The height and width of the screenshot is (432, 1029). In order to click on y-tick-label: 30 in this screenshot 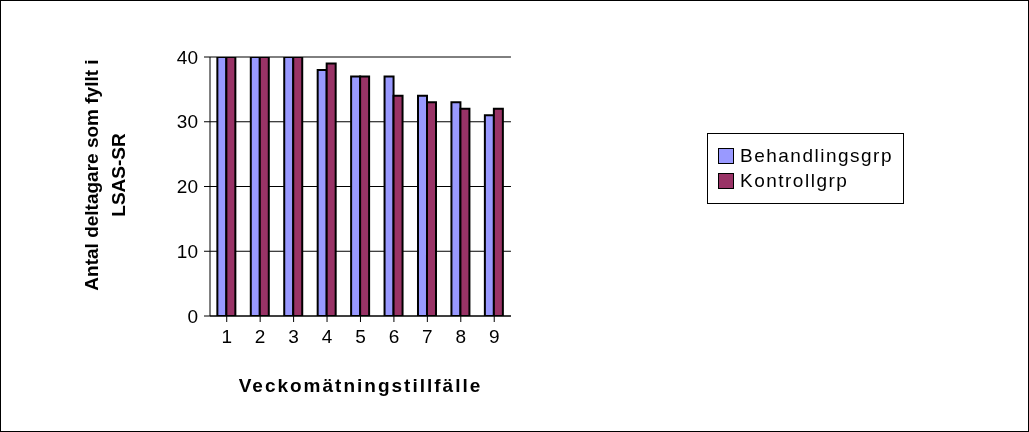, I will do `click(187, 122)`.